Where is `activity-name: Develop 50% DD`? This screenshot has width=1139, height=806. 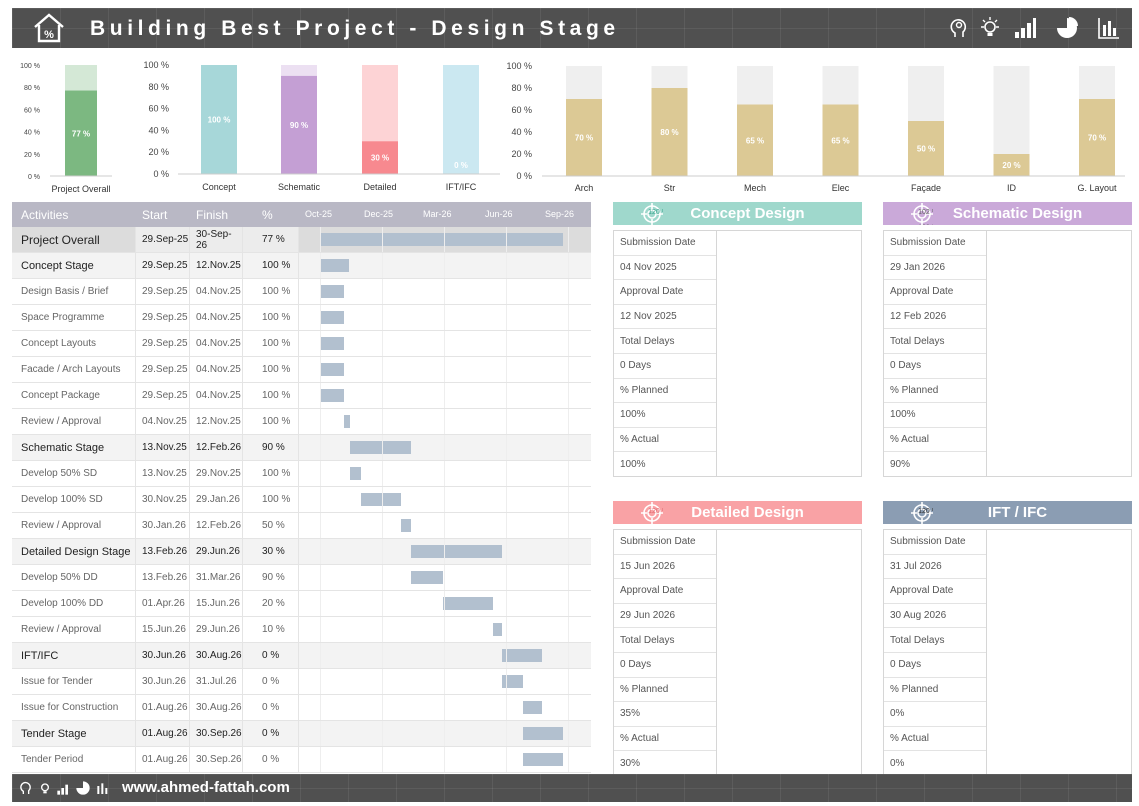
activity-name: Develop 50% DD is located at coordinates (74, 577).